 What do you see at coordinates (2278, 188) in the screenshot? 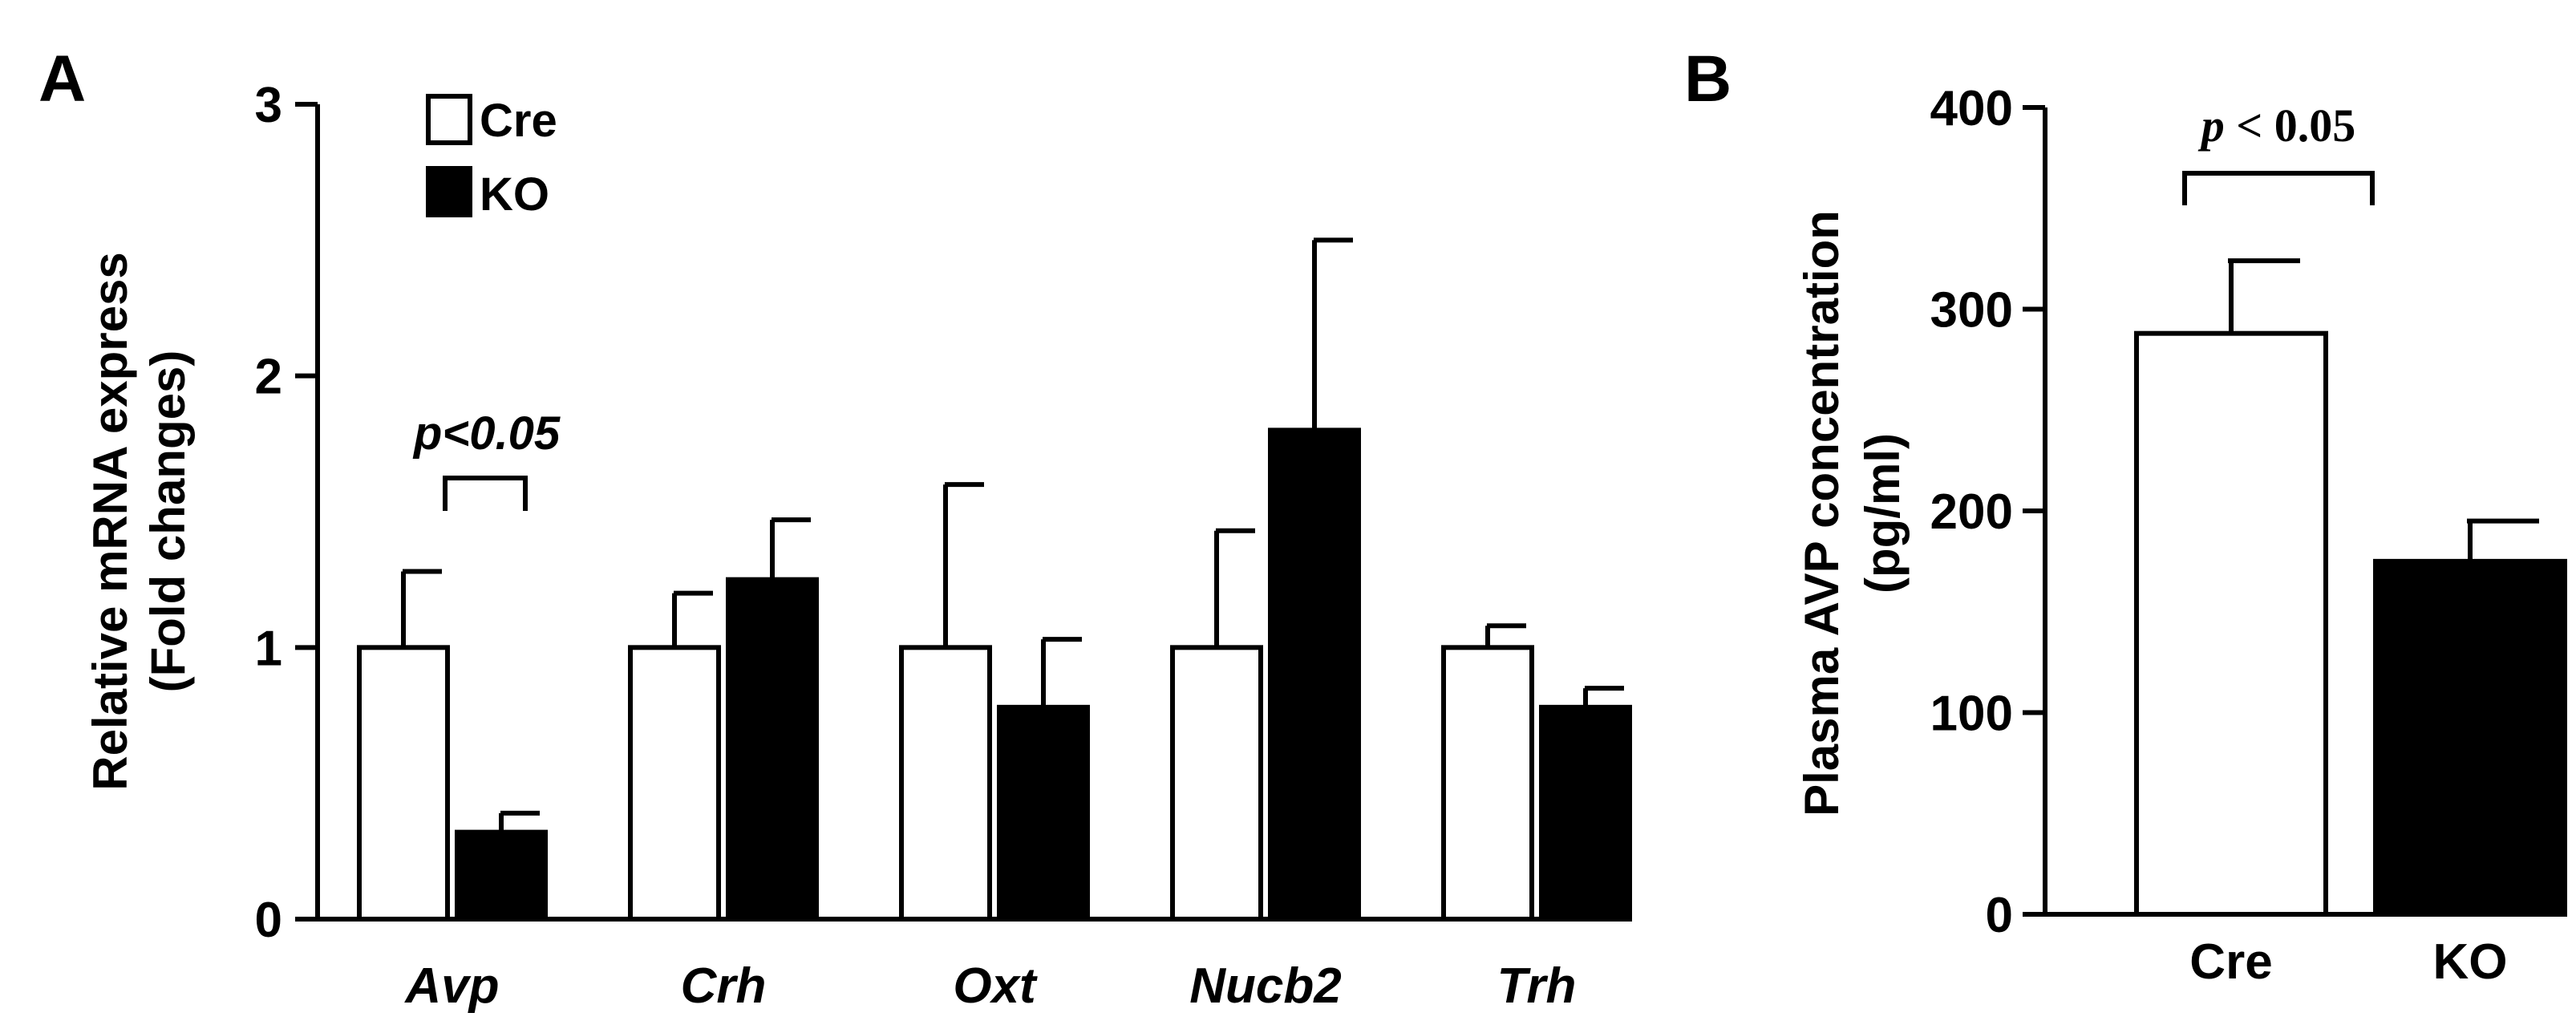
I see `panel-b-significance-bracket` at bounding box center [2278, 188].